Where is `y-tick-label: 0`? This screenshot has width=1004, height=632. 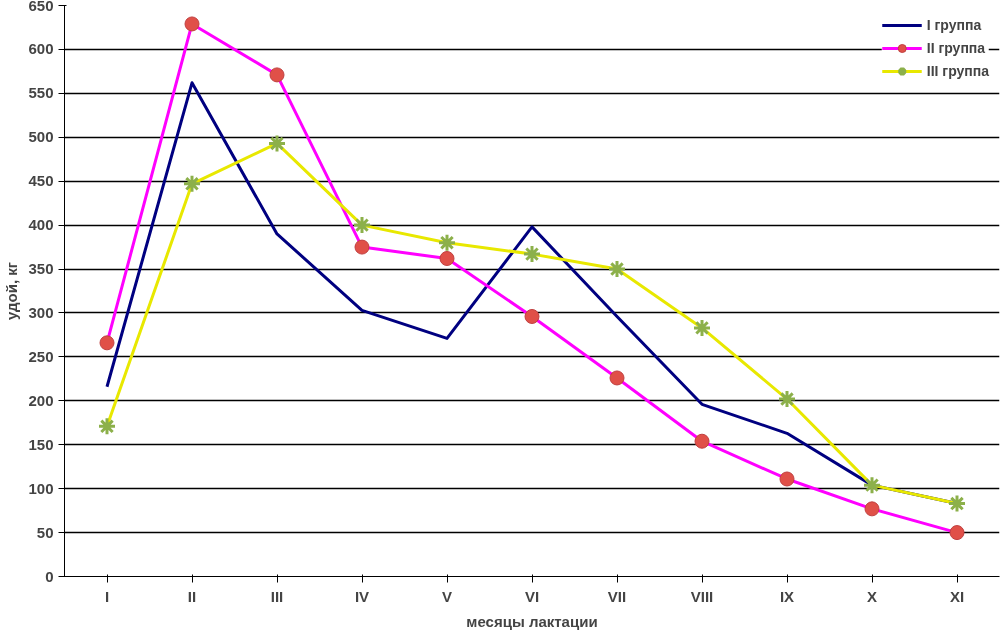
y-tick-label: 0 is located at coordinates (49, 576).